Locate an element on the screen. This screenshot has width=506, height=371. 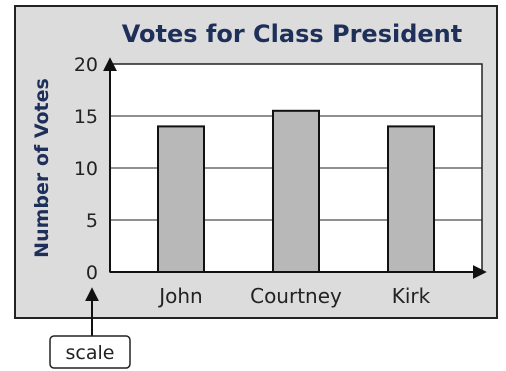
bar-courtney is located at coordinates (296, 191).